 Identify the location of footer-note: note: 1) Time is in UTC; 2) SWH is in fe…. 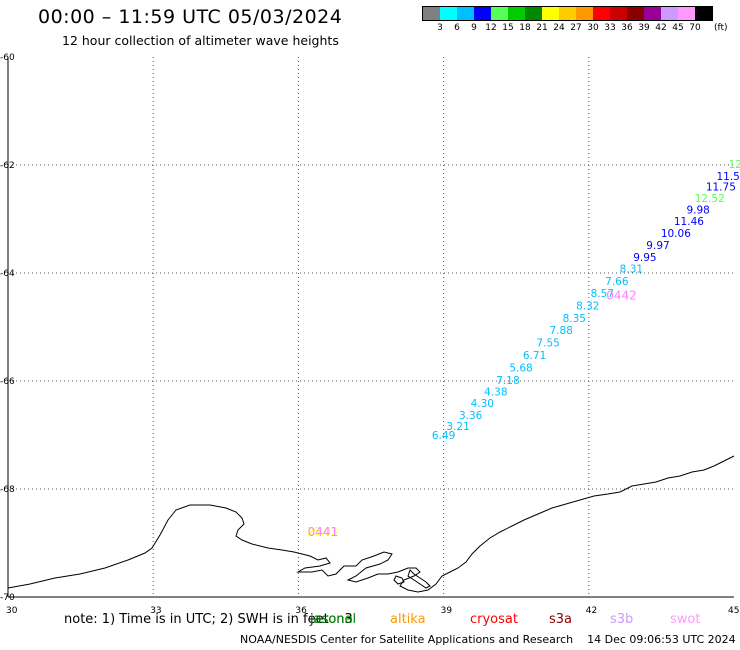
(196, 619).